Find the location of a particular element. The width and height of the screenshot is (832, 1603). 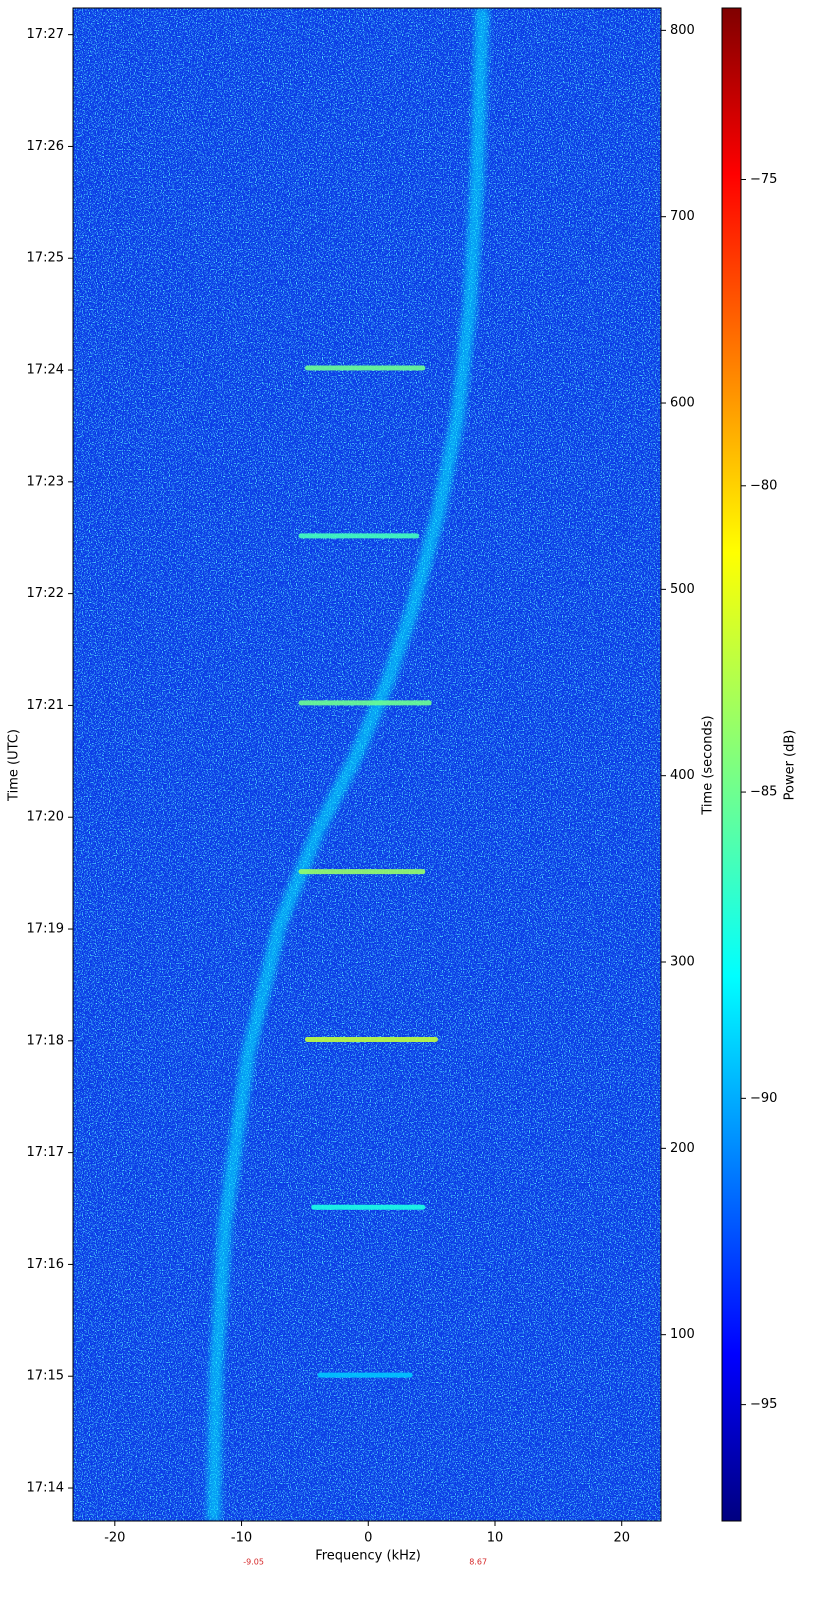

y-tick-label: 17:27 is located at coordinates (45, 34).